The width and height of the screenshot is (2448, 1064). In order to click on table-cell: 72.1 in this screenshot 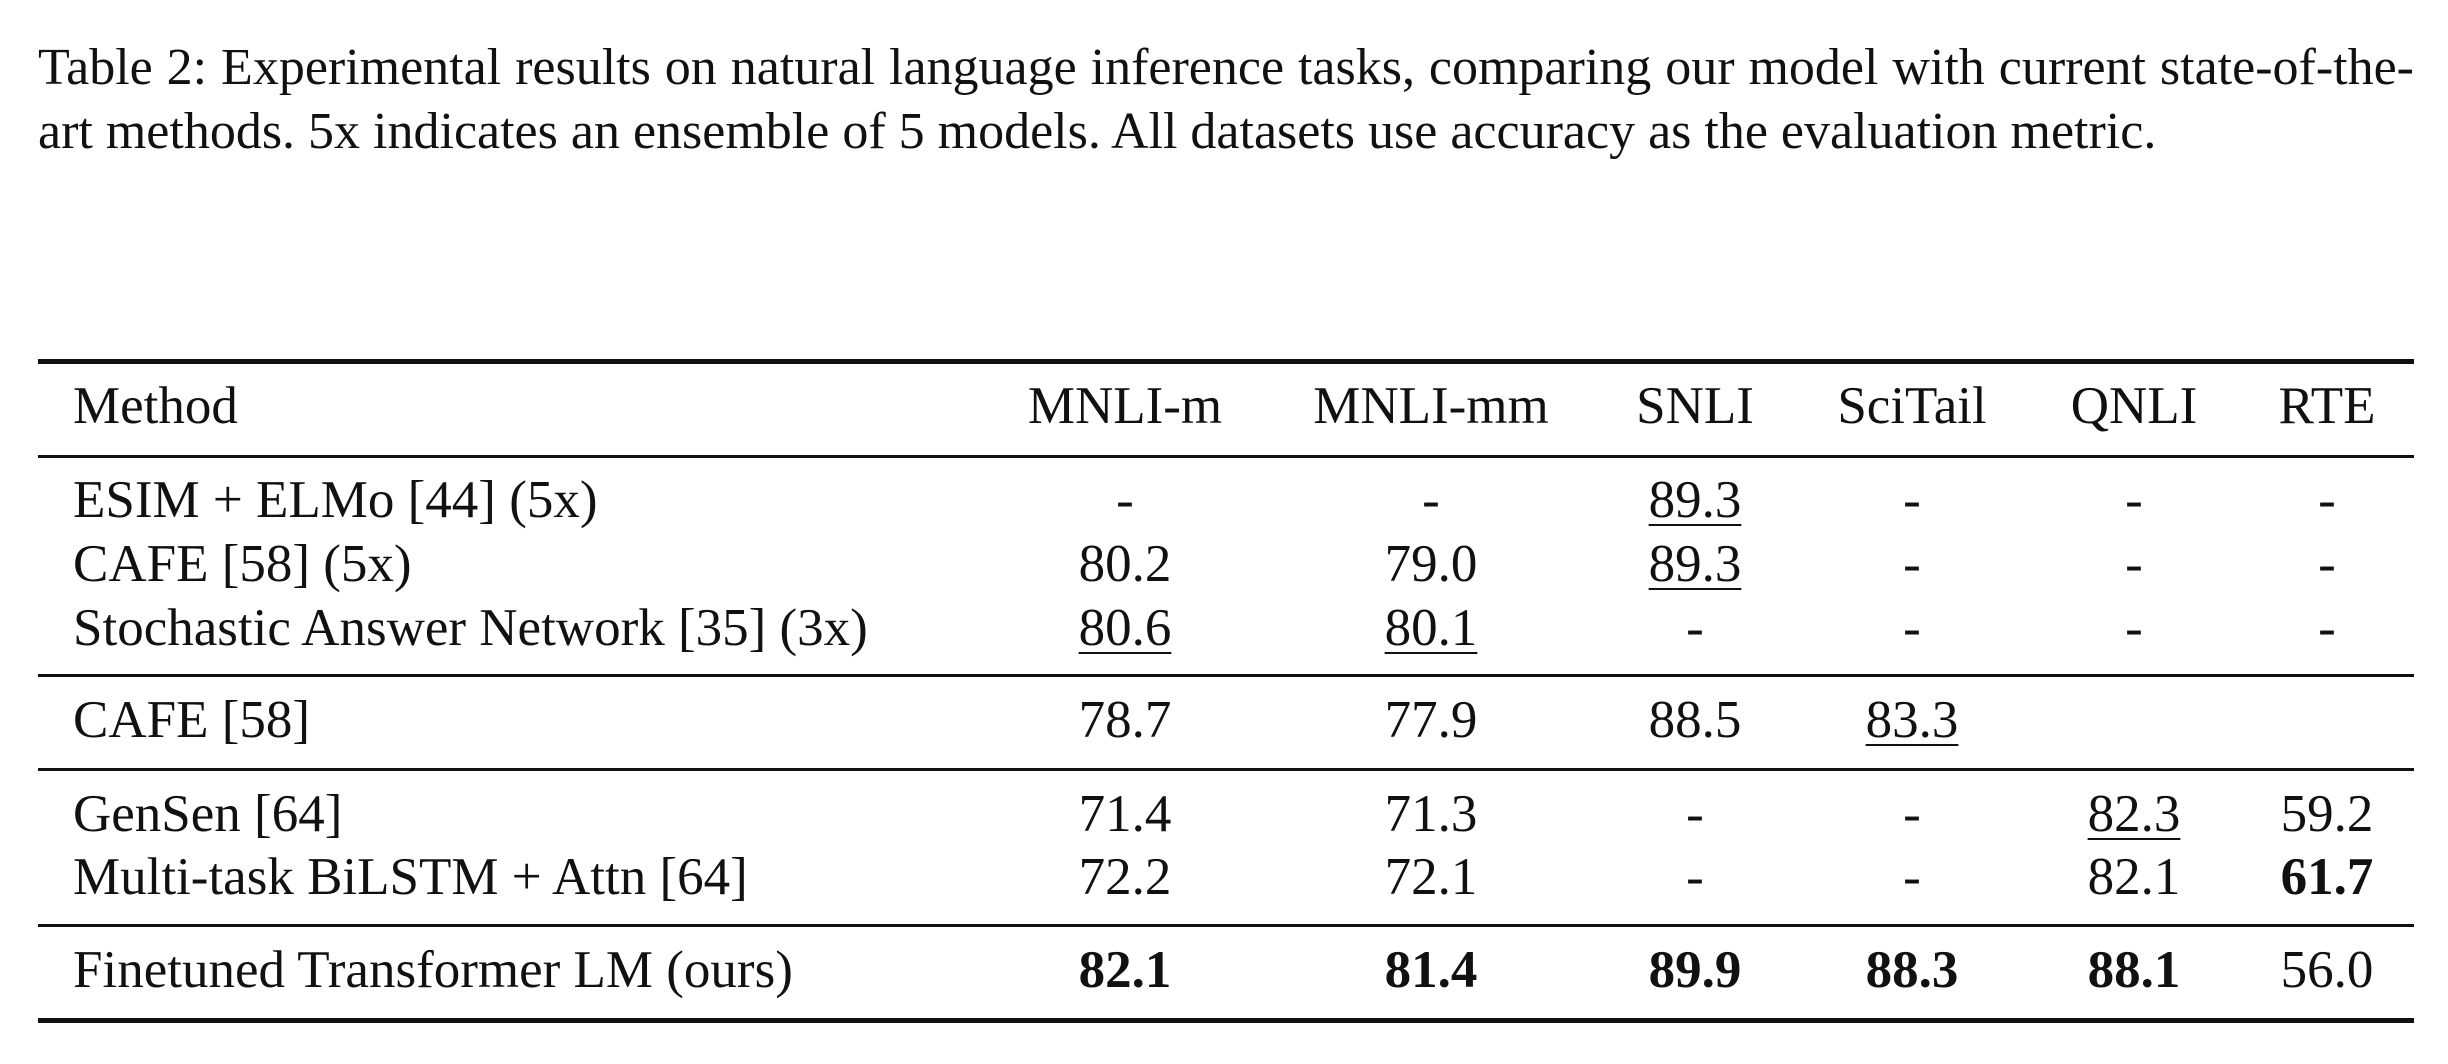, I will do `click(1431, 877)`.